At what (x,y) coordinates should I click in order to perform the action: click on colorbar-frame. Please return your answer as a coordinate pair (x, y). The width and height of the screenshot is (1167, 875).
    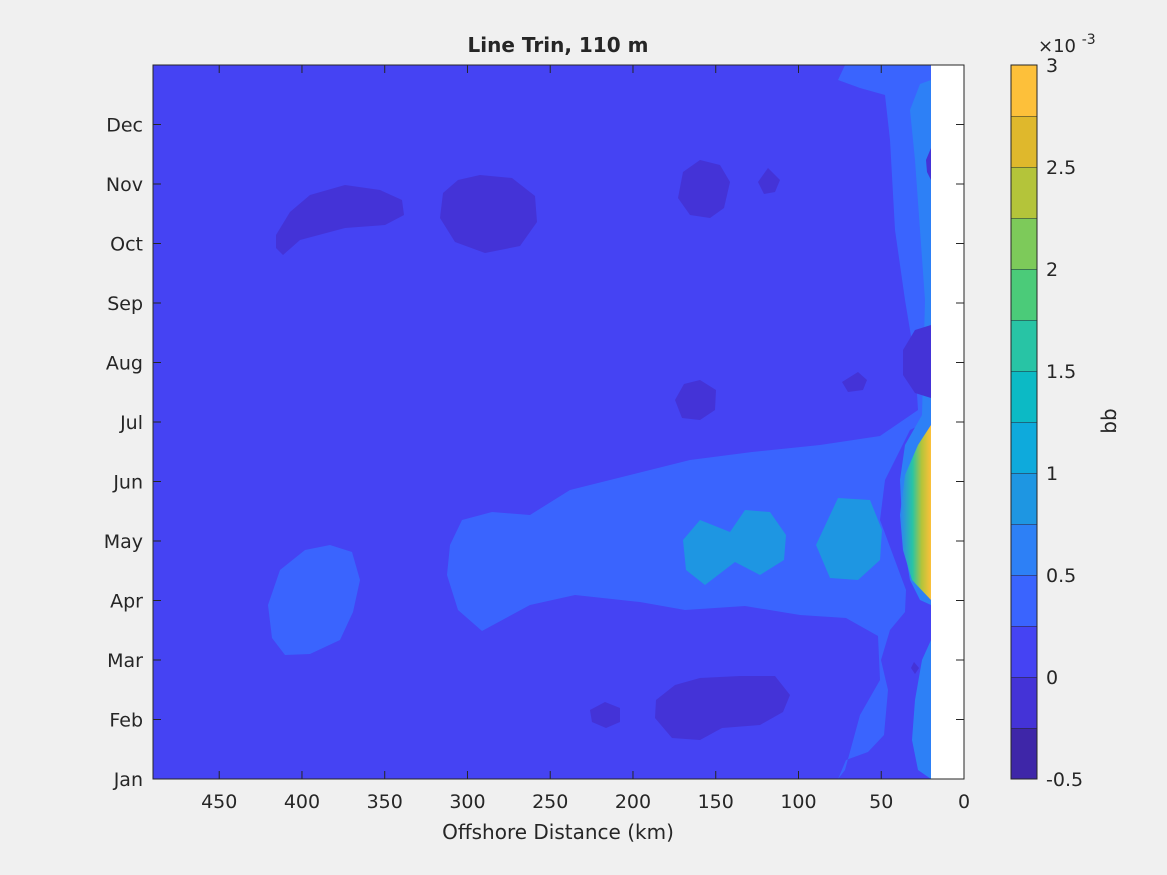
    Looking at the image, I should click on (1024, 422).